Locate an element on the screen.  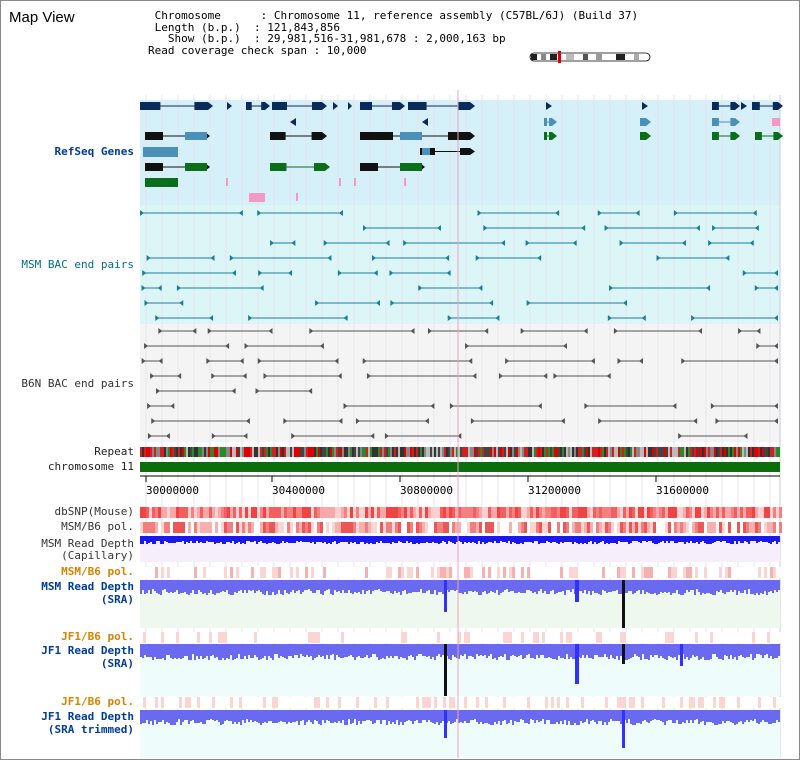
jf1-read-depth-sra-track is located at coordinates (460, 670).